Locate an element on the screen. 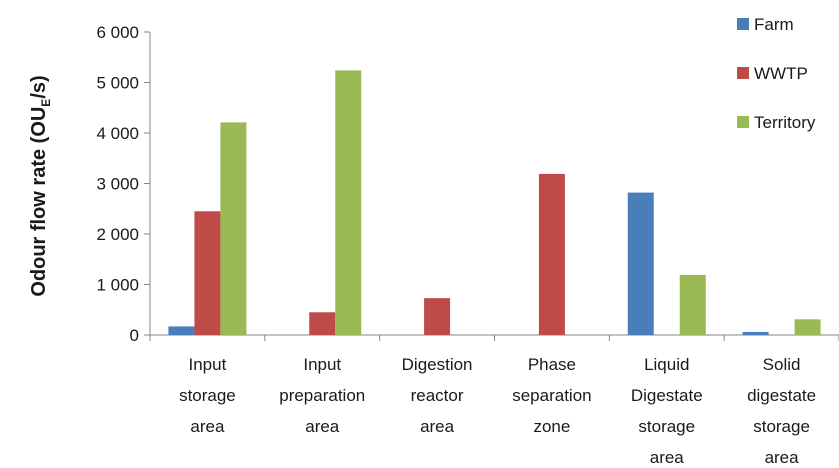 The width and height of the screenshot is (839, 468). x-category-label-line: digestate is located at coordinates (781, 395).